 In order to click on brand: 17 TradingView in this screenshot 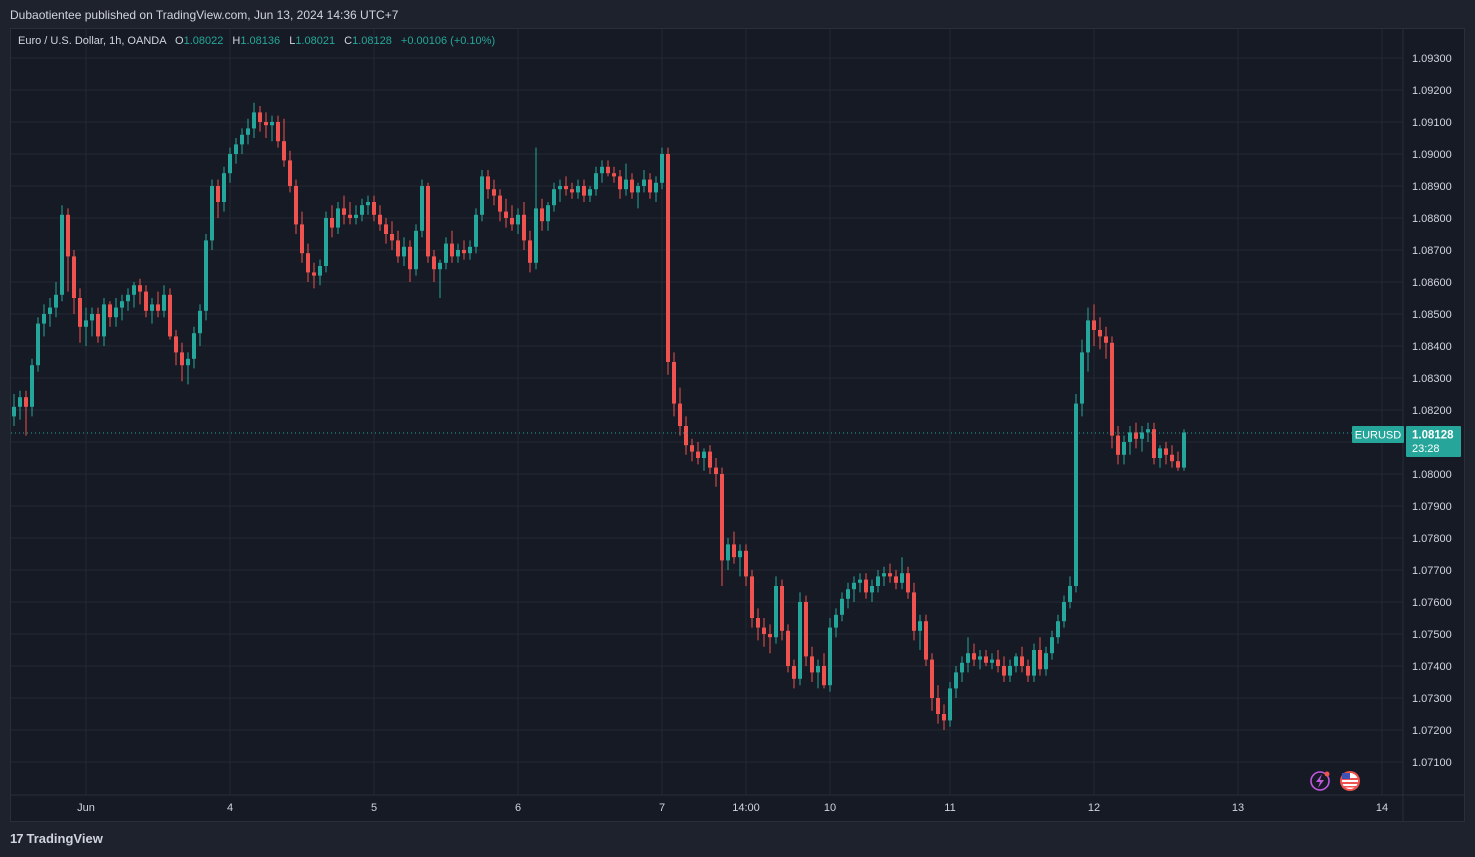, I will do `click(56, 838)`.